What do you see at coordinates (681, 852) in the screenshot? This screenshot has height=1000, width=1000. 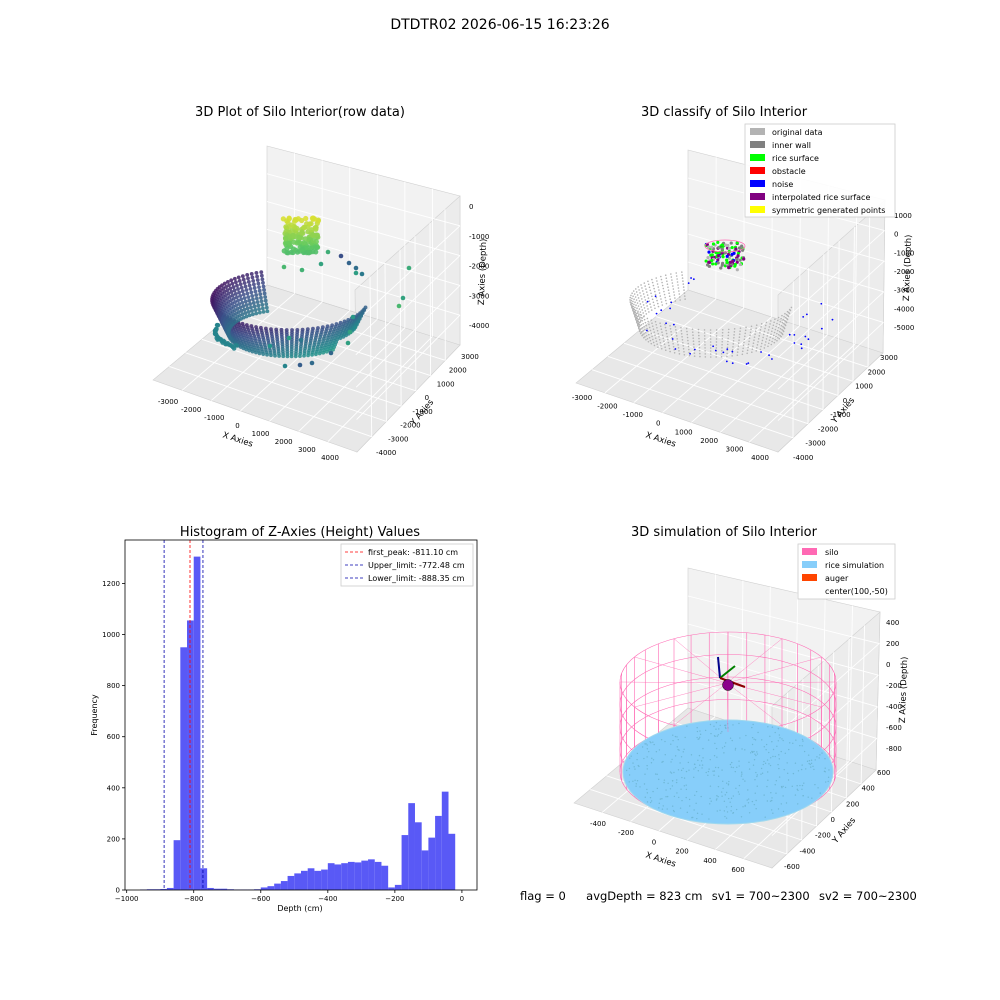 I see `panel-simulation-x-tick-label: 200` at bounding box center [681, 852].